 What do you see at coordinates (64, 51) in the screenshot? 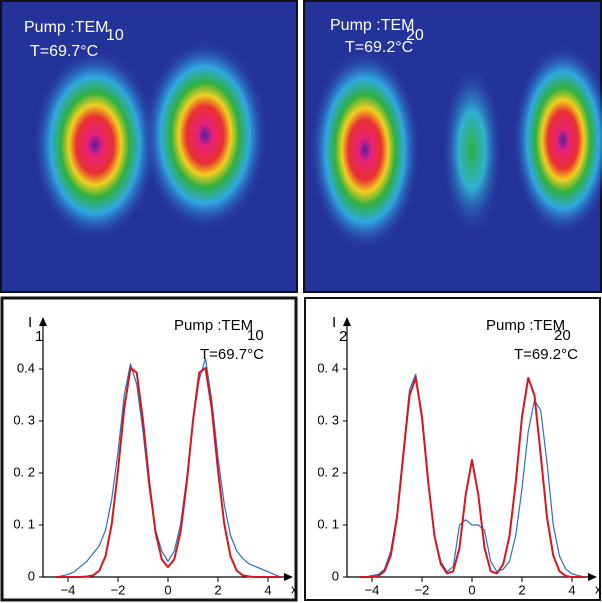
I see `image-temperature: T=69.7°C` at bounding box center [64, 51].